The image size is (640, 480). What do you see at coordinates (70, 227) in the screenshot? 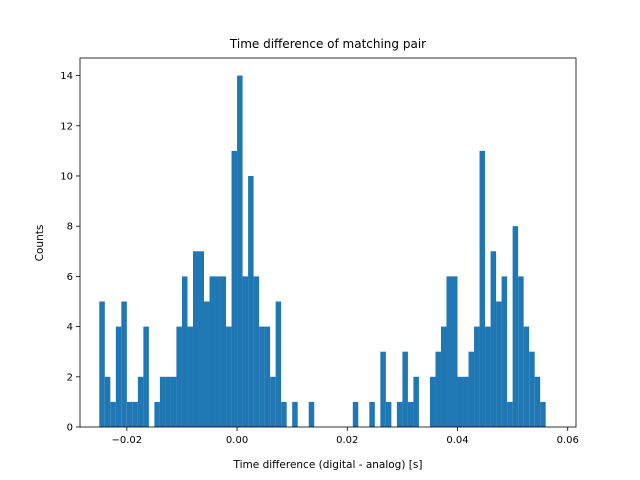
I see `y-tick-label: 8` at bounding box center [70, 227].